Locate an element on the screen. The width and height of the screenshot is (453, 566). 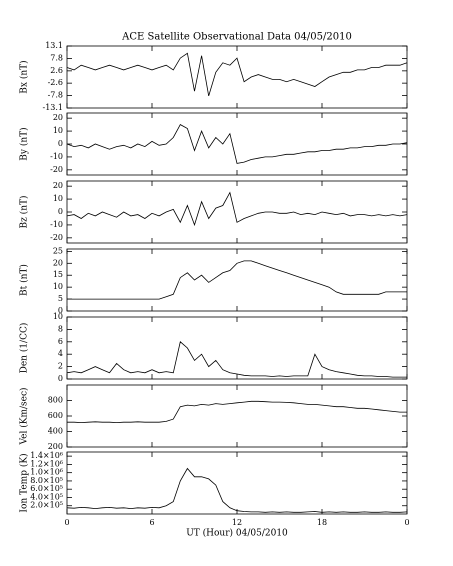
y-tick-label: -2.6 is located at coordinates (55, 82).